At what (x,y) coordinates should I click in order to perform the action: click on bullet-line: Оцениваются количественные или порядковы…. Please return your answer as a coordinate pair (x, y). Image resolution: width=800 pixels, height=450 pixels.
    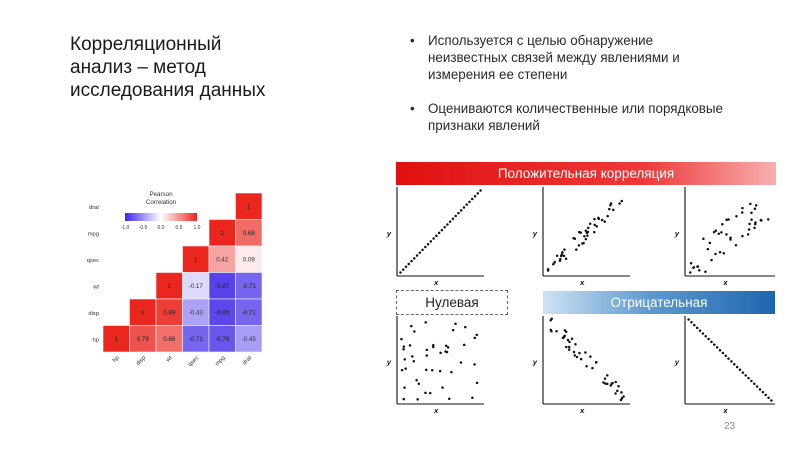
    Looking at the image, I should click on (575, 108).